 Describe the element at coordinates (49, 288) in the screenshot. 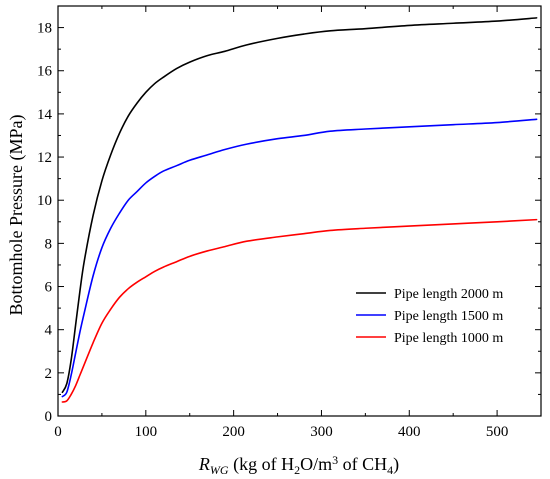

I see `y-tick-label: 6` at that location.